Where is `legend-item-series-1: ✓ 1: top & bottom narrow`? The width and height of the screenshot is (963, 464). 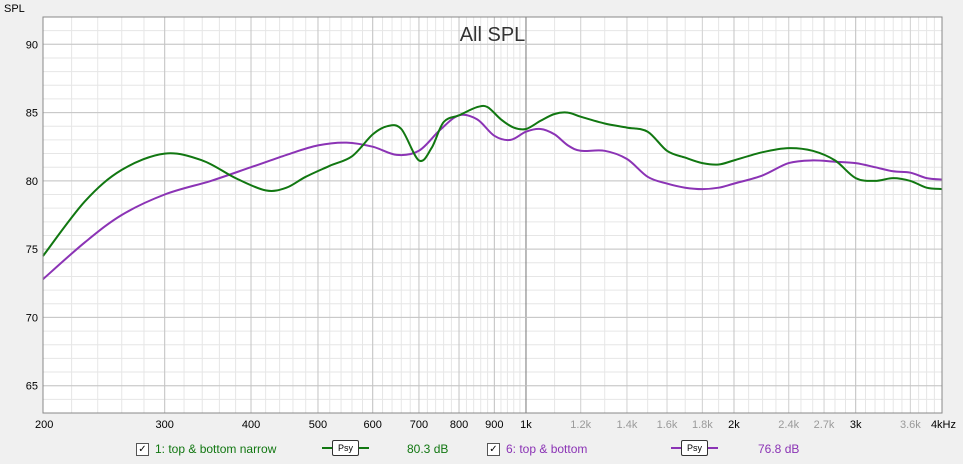
legend-item-series-1: ✓ 1: top & bottom narrow is located at coordinates (206, 449).